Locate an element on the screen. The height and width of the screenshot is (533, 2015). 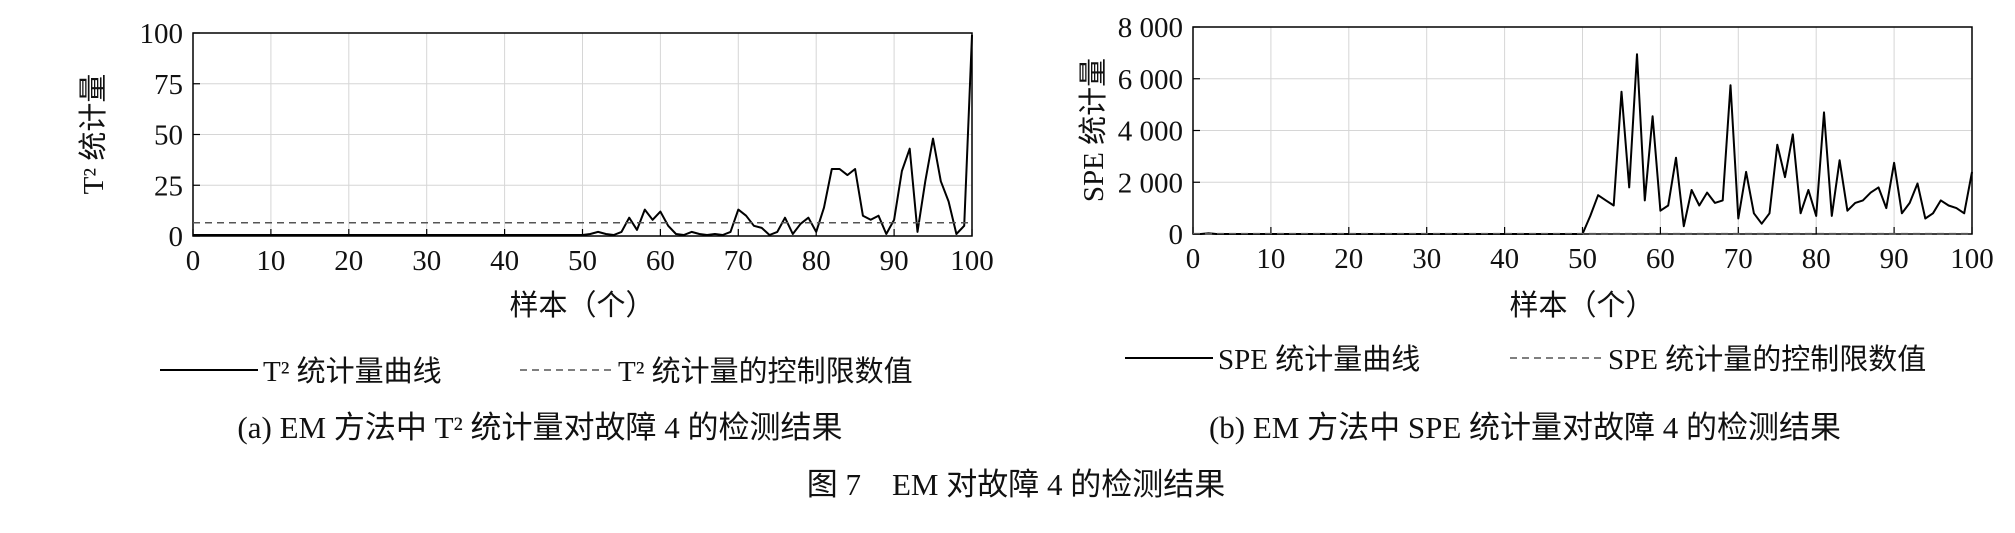
panel-b-xtick-label: 100 is located at coordinates (1972, 259).